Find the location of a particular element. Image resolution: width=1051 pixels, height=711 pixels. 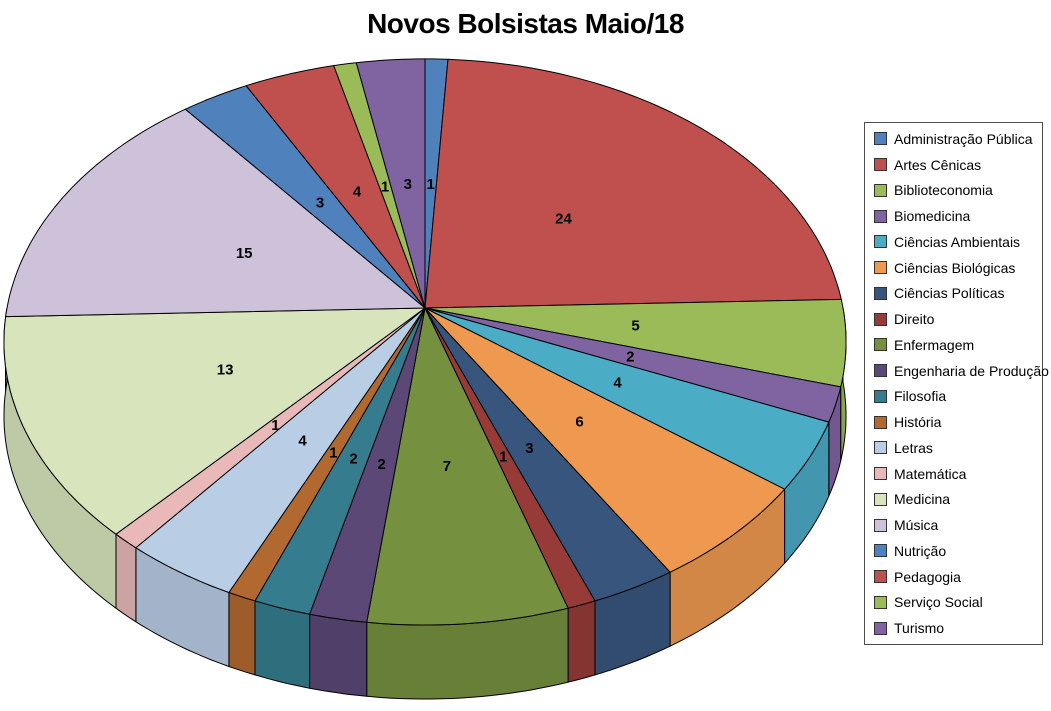

slice-value-label-enfermagem: 7 is located at coordinates (447, 466).